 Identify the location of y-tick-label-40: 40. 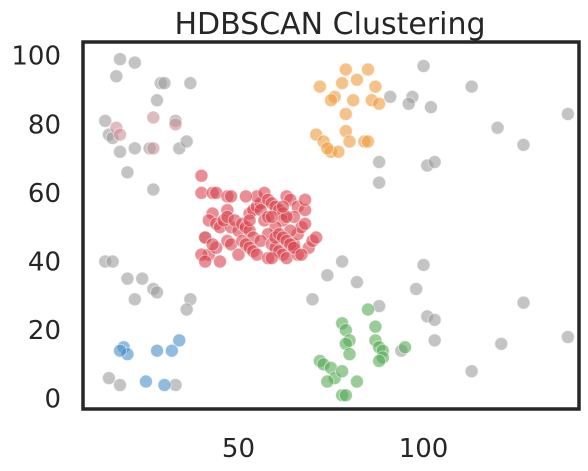
(44, 263).